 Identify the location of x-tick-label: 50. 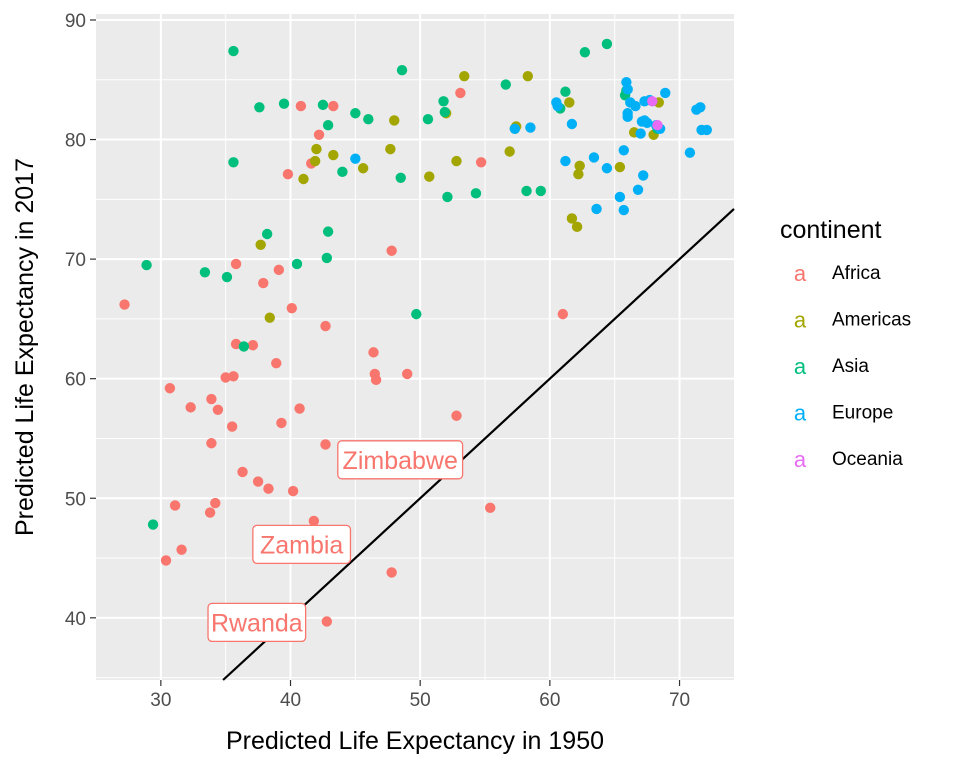
(420, 700).